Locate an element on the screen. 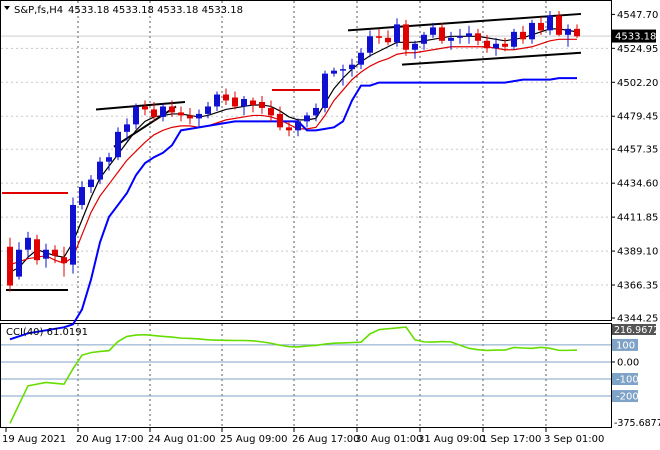 This screenshot has height=450, width=660. dropdown-triangle-icon is located at coordinates (7, 8).